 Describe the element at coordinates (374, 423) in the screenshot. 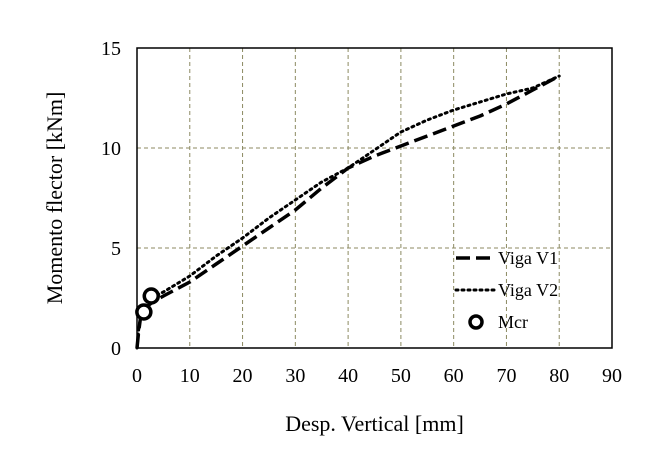

I see `x-axis-title: Desp. Vertical [mm]` at that location.